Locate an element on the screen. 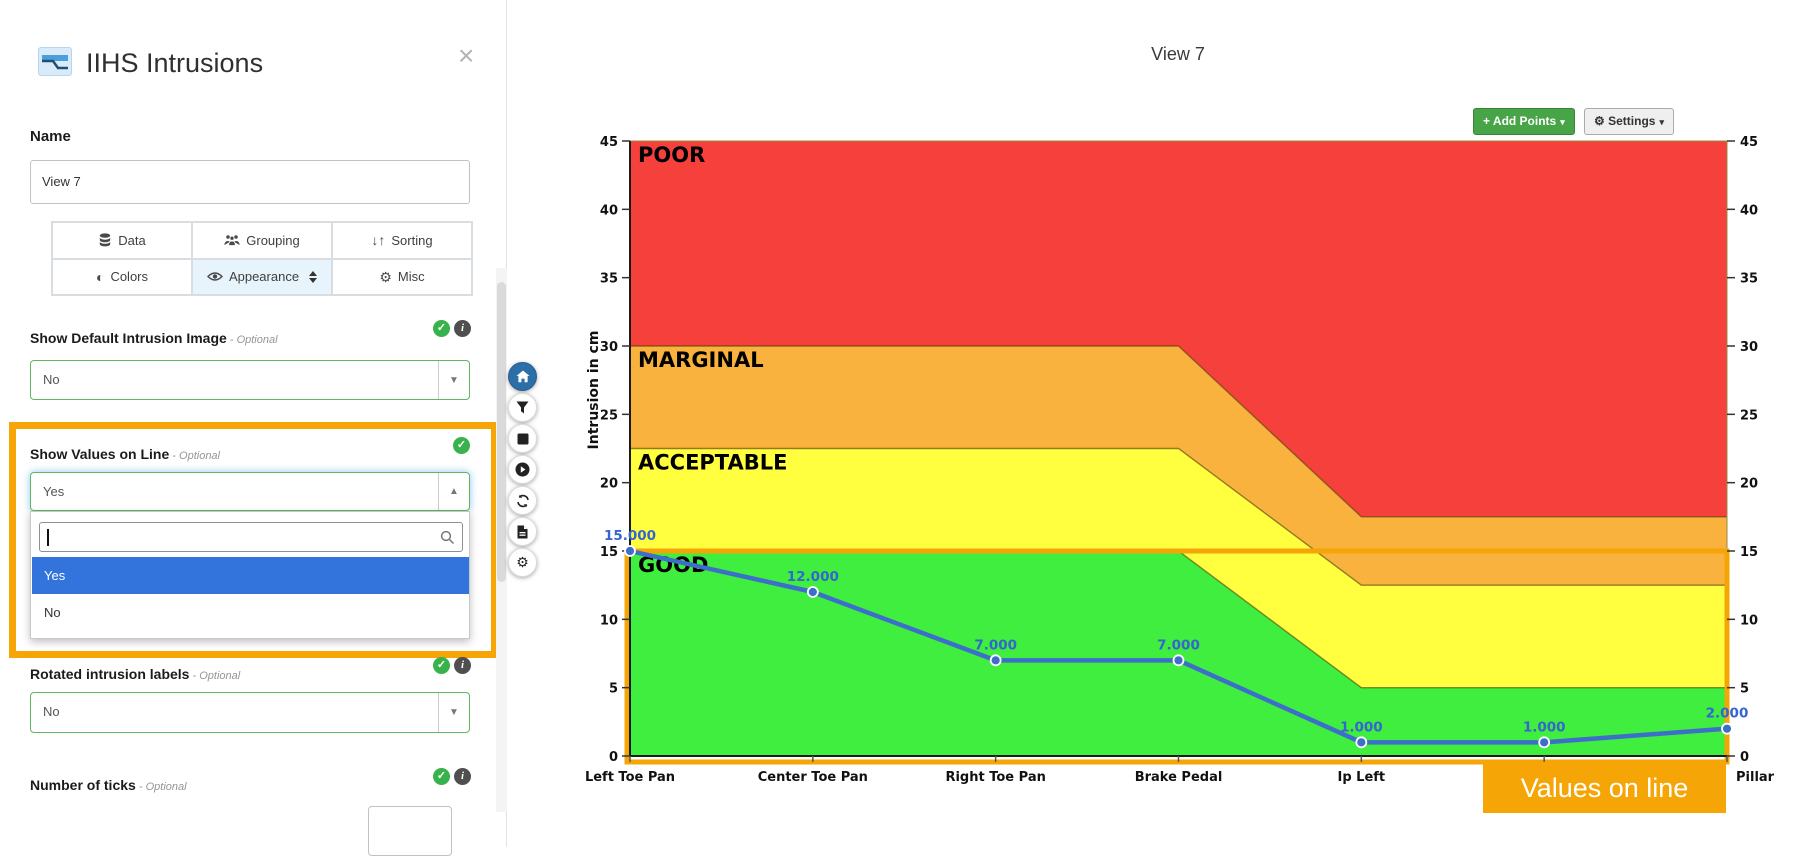 The width and height of the screenshot is (1803, 856). band-label-acceptable: ACCEPTABLE is located at coordinates (713, 463).